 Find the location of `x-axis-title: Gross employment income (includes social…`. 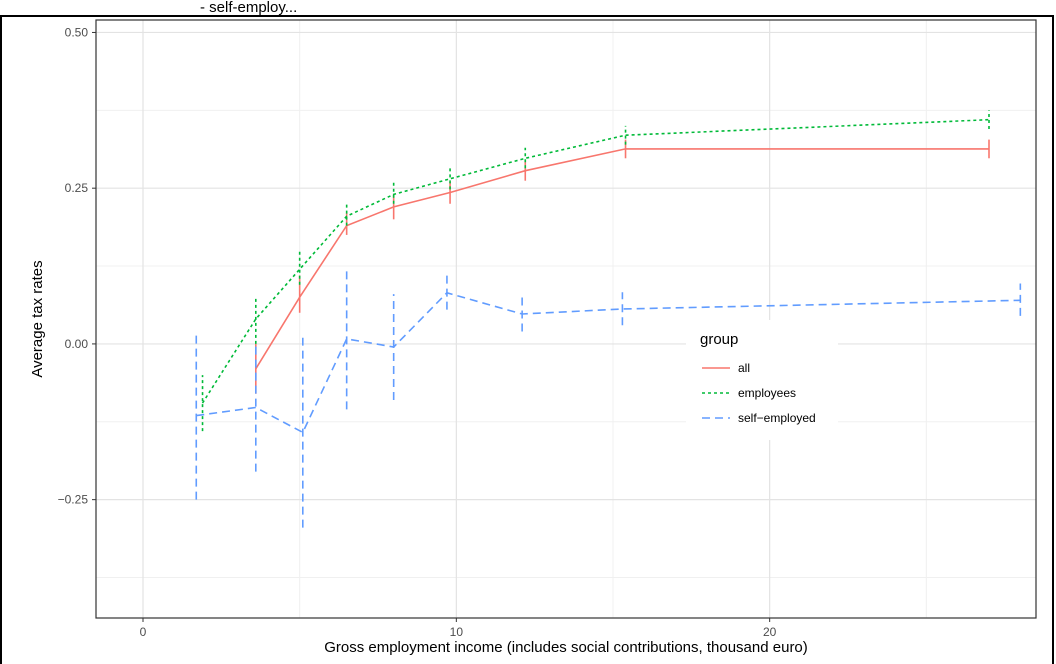

x-axis-title: Gross employment income (includes social… is located at coordinates (566, 647).